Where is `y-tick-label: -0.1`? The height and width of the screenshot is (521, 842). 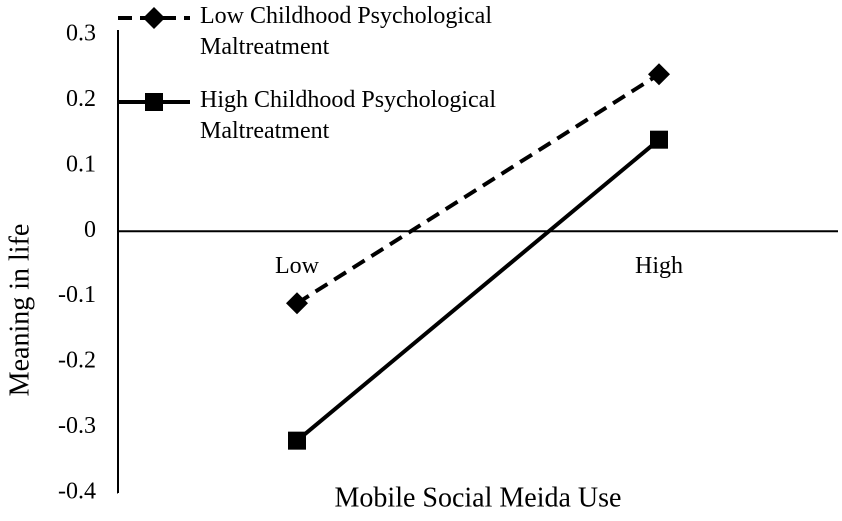 y-tick-label: -0.1 is located at coordinates (77, 295).